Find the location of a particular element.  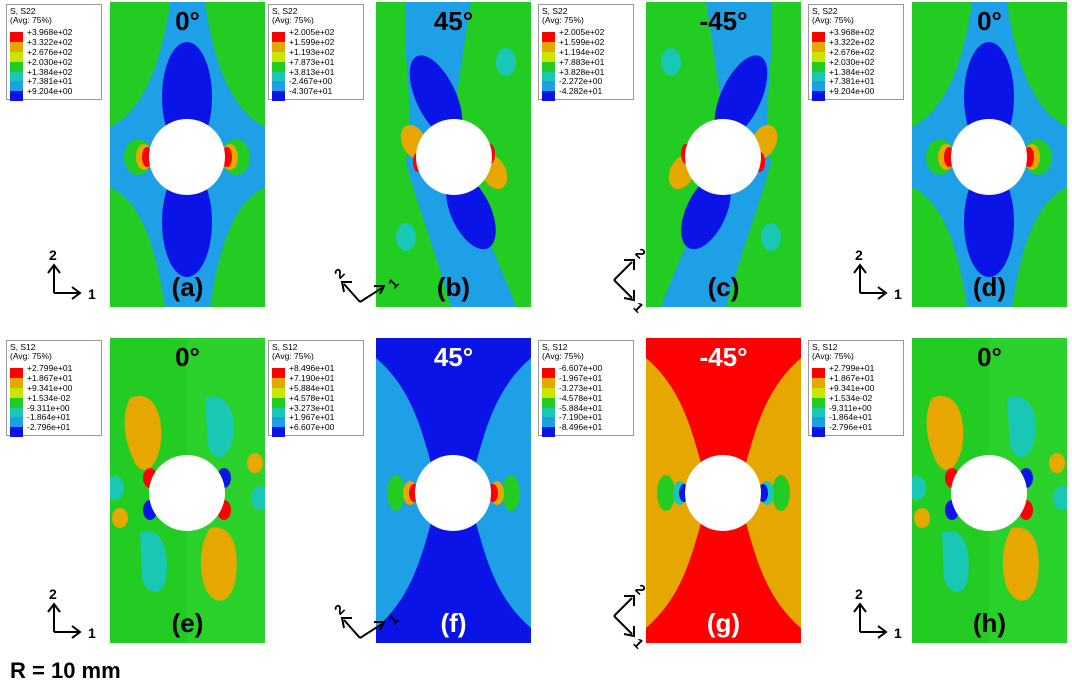

panel-tag: (f) is located at coordinates (453, 623).